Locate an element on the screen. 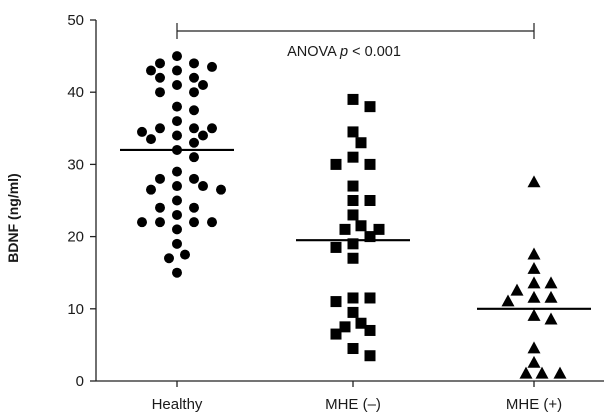 The width and height of the screenshot is (610, 416). y-axis-label: BDNF (ng/ml) is located at coordinates (13, 217).